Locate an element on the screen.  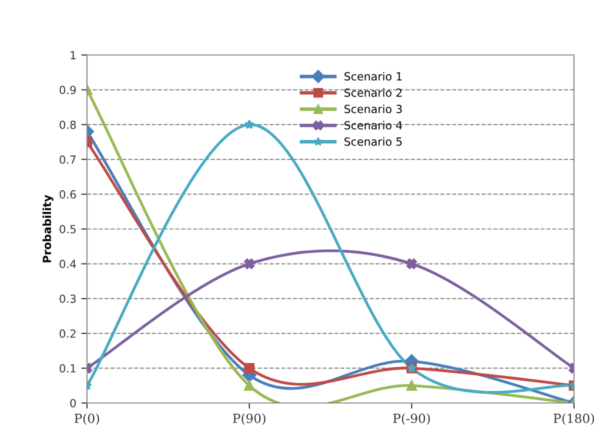
legend-label: Scenario 5 is located at coordinates (373, 141).